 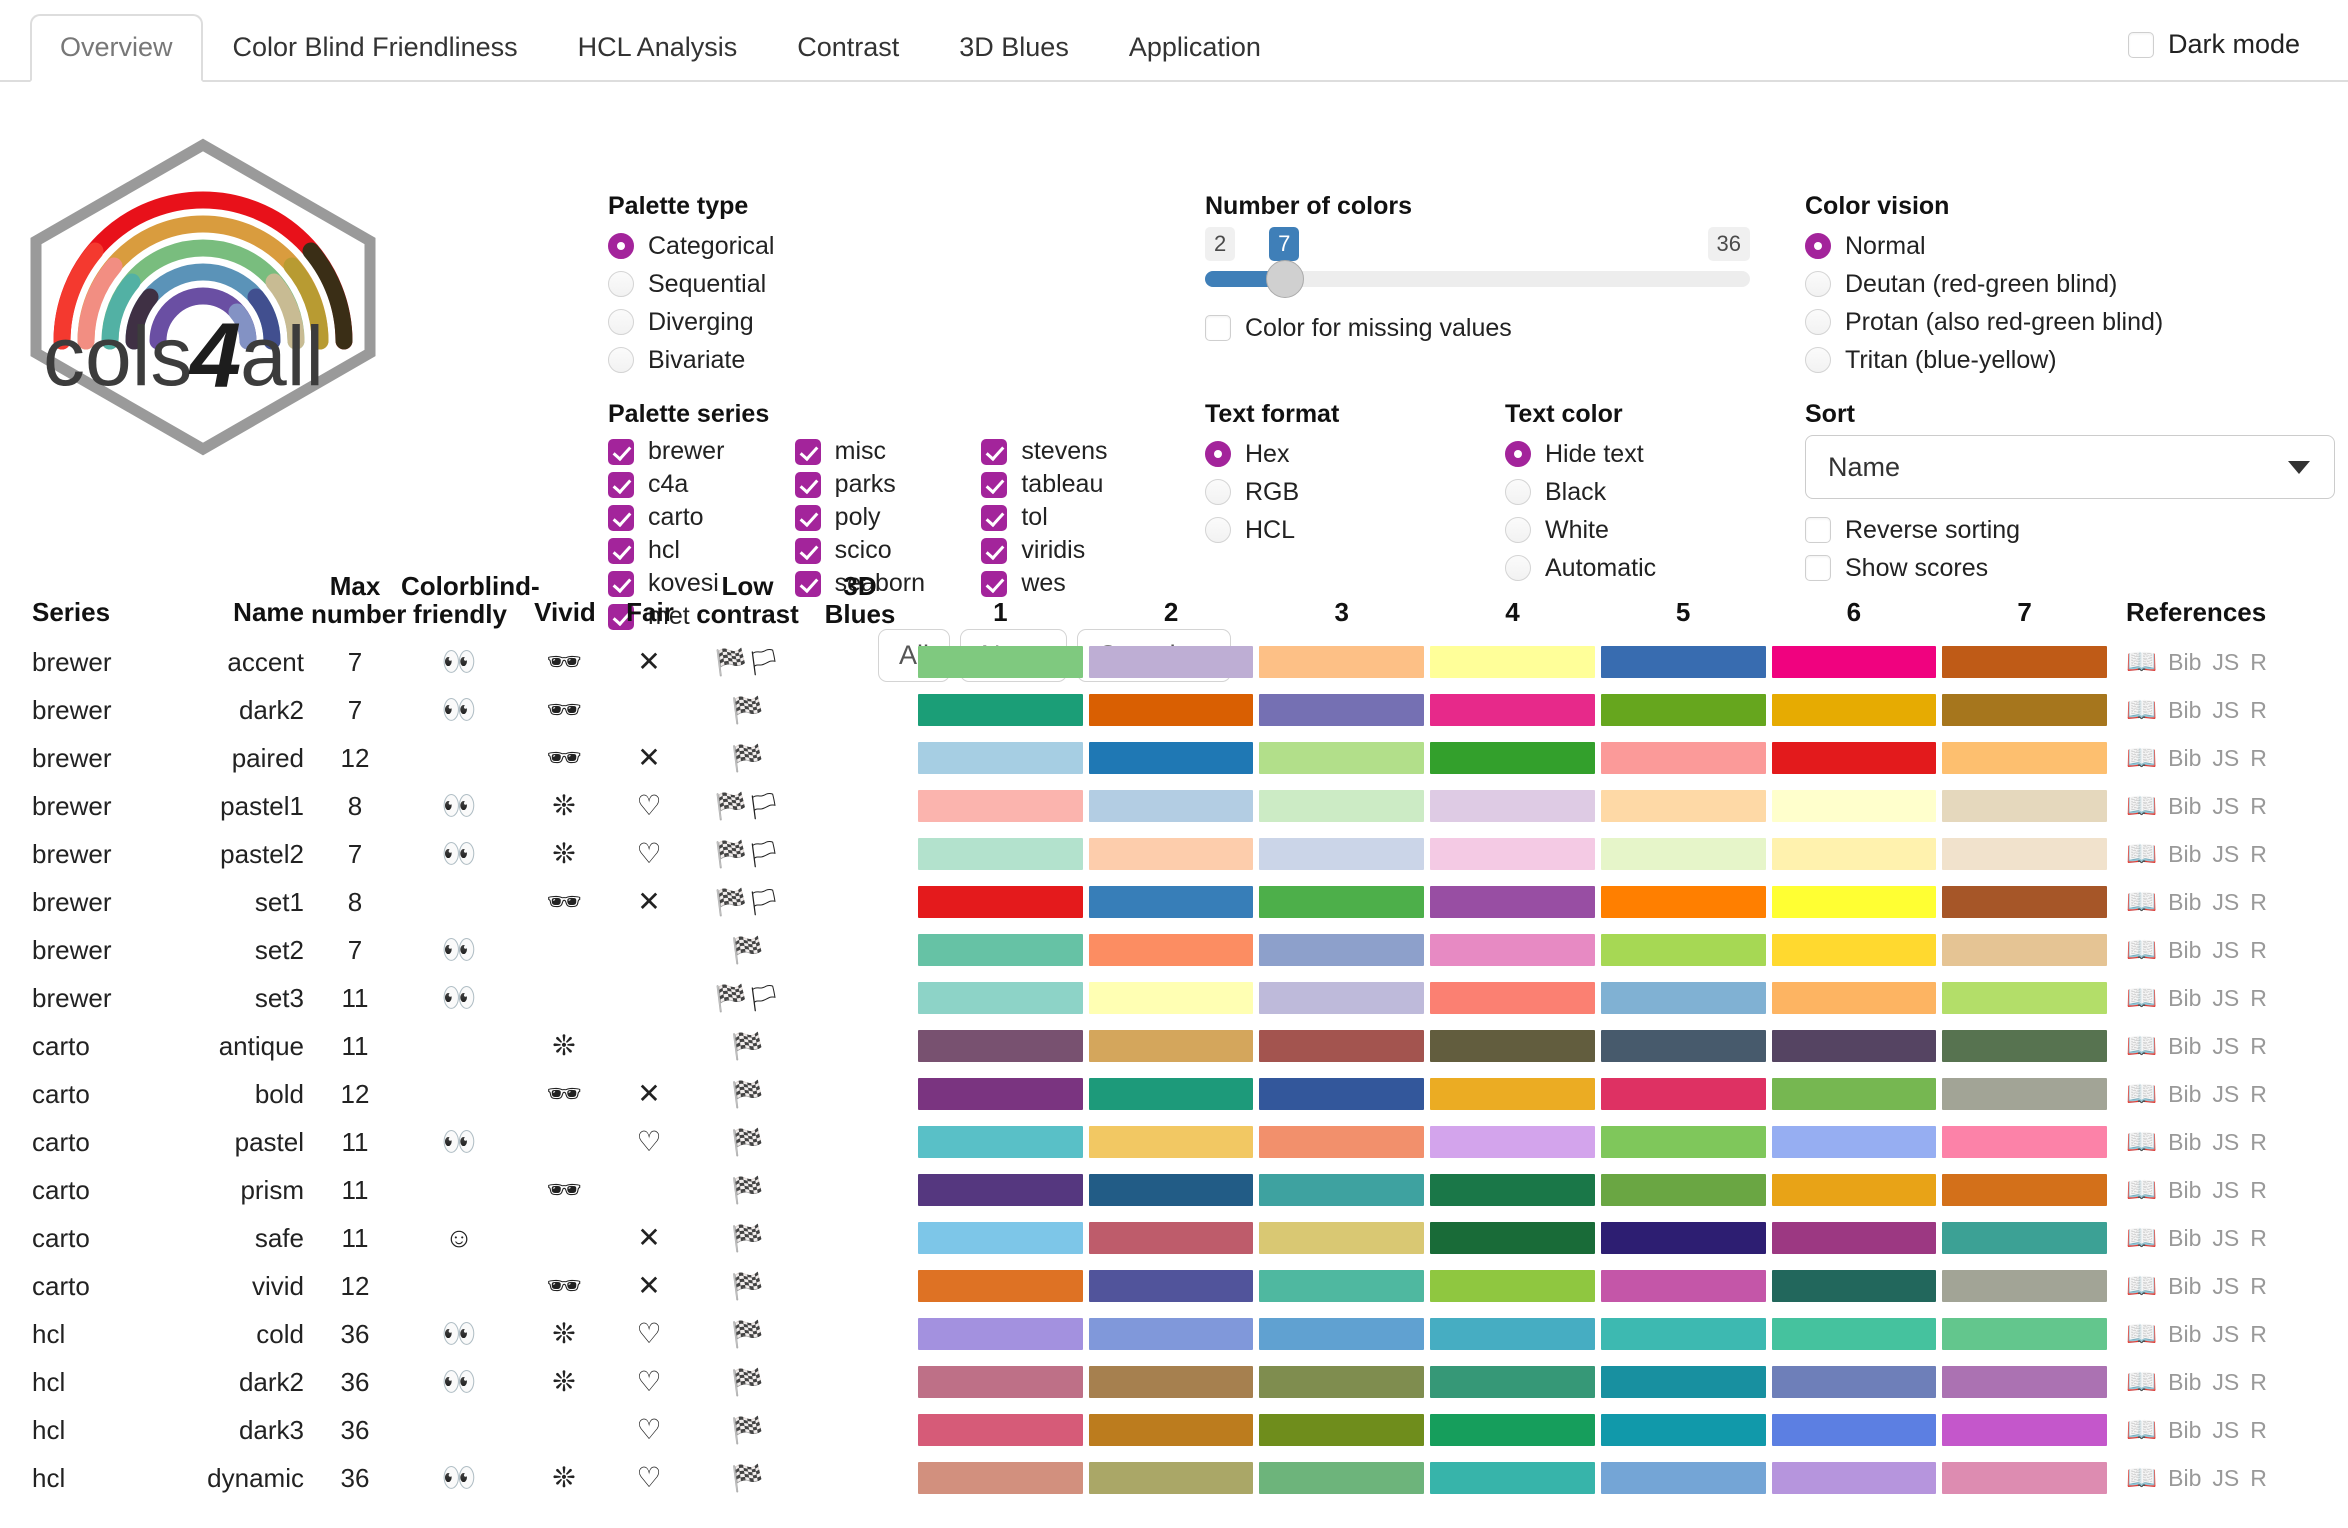 What do you see at coordinates (701, 517) in the screenshot?
I see `series-checkbox-carto: carto` at bounding box center [701, 517].